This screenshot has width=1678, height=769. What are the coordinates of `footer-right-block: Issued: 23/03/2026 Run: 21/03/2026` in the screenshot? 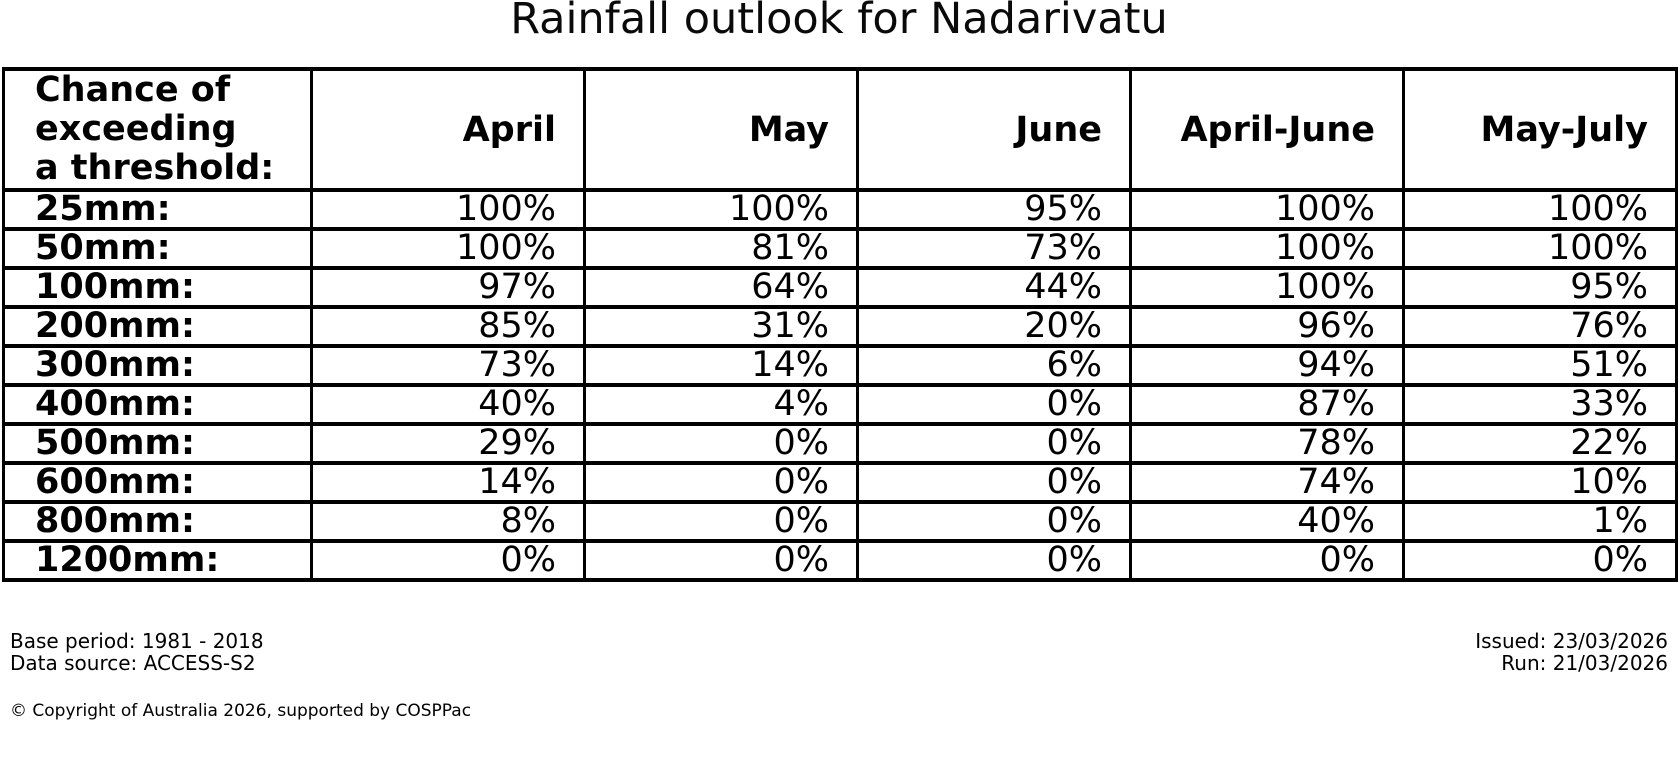 It's located at (1571, 652).